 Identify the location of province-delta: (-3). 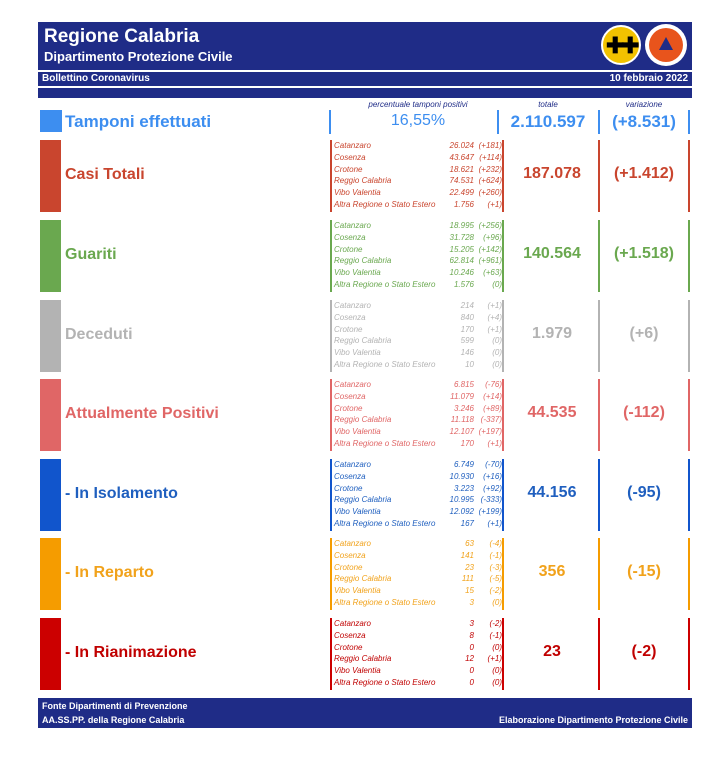
(495, 567).